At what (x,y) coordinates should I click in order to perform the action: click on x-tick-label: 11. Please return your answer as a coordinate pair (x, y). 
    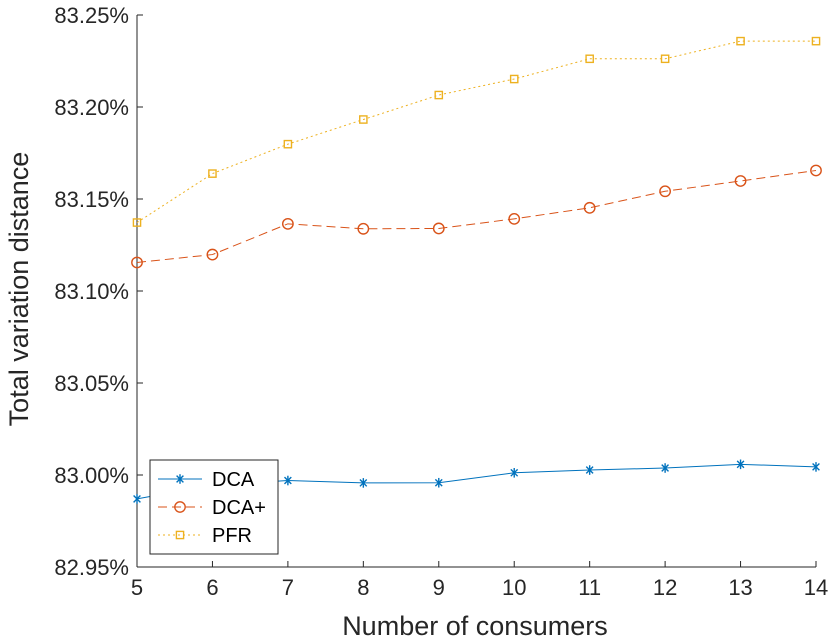
    Looking at the image, I should click on (589, 587).